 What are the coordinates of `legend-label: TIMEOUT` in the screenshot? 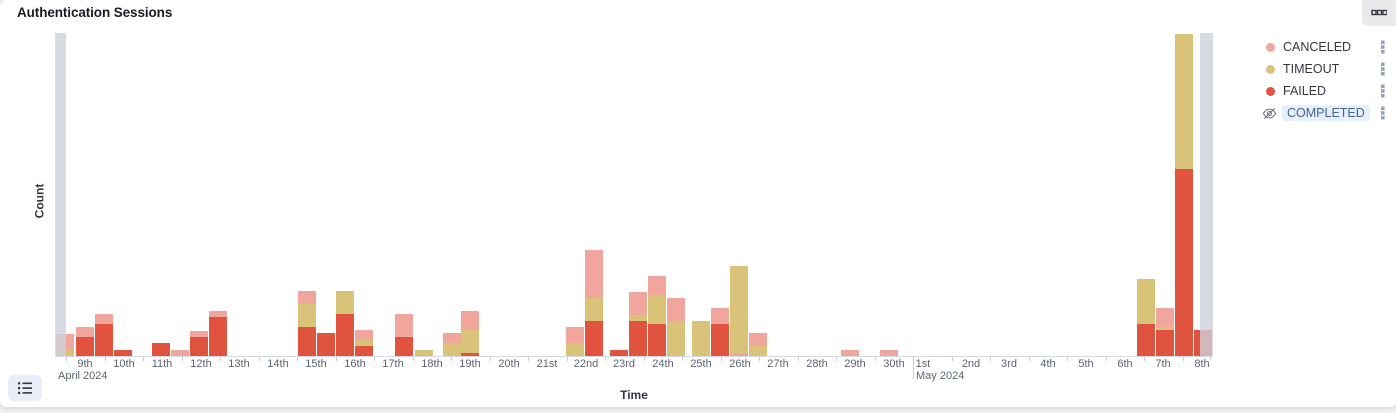 It's located at (1311, 69).